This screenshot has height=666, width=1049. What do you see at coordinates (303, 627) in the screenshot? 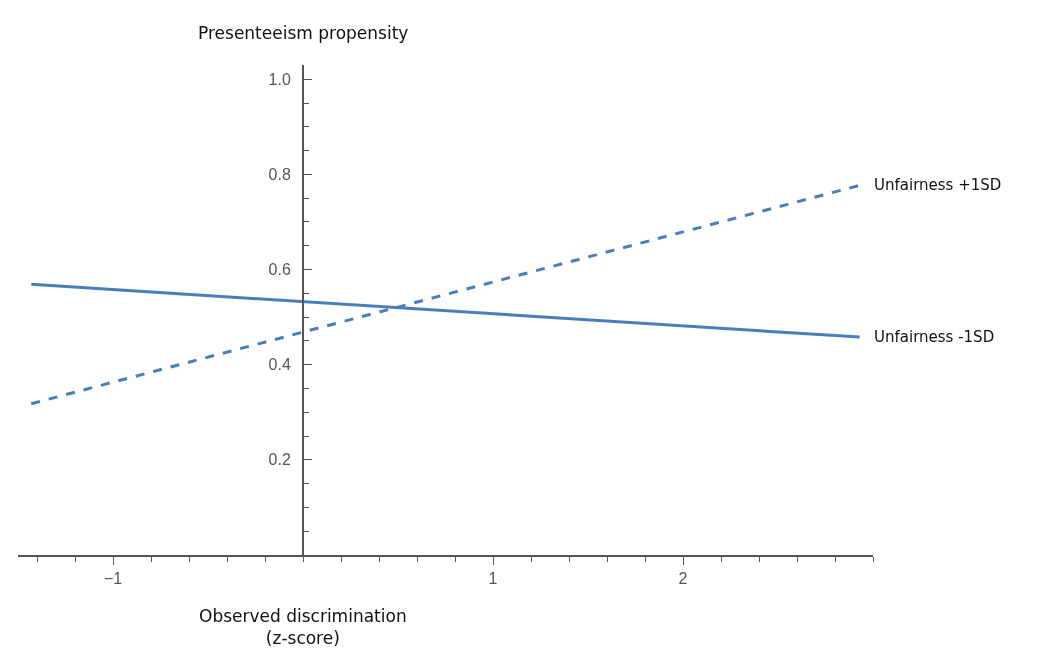
I see `x-axis-title: Observed discrimination (z-score)` at bounding box center [303, 627].